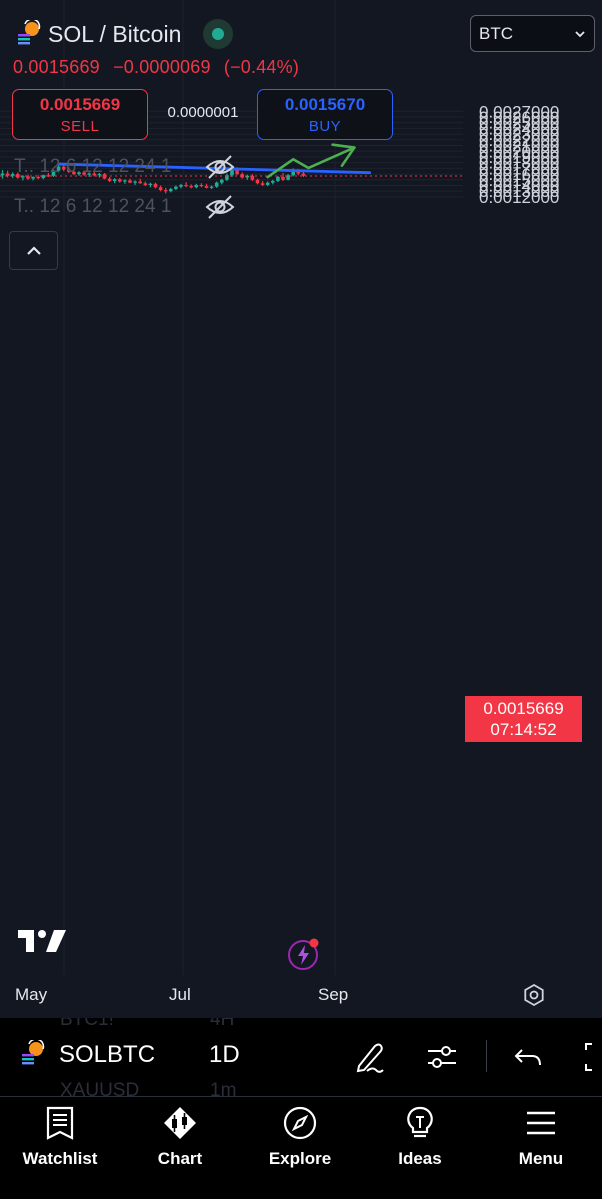 This screenshot has height=1199, width=602. I want to click on nav-ideas: Ideas, so click(420, 1137).